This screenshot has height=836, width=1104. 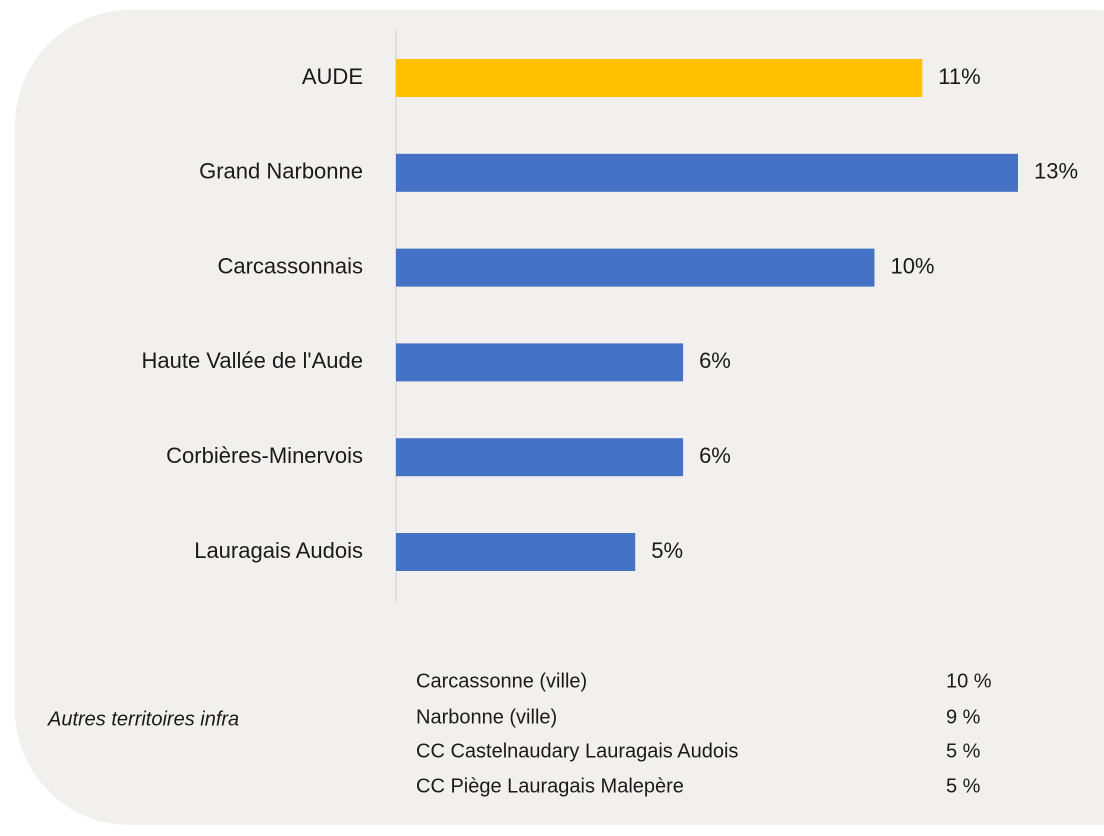 What do you see at coordinates (667, 550) in the screenshot?
I see `value-label: 5%` at bounding box center [667, 550].